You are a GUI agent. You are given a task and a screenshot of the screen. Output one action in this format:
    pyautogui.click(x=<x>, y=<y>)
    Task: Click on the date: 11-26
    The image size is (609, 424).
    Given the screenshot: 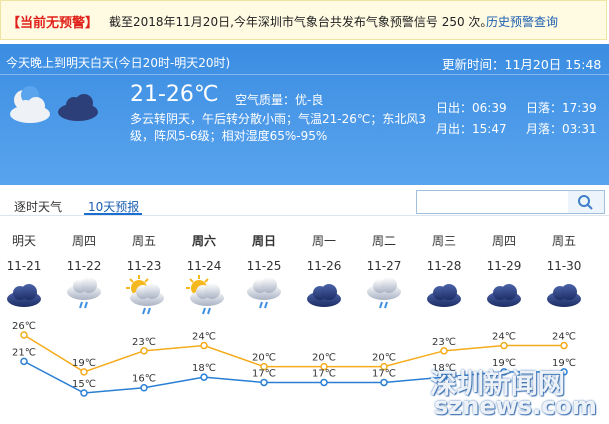 What is the action you would take?
    pyautogui.click(x=324, y=266)
    